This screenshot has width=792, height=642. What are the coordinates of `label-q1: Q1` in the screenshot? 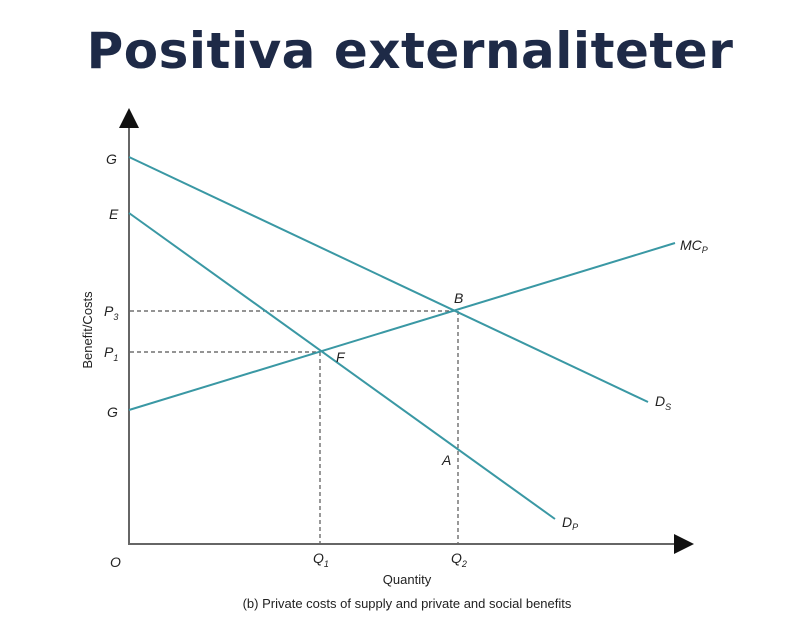 It's located at (321, 559).